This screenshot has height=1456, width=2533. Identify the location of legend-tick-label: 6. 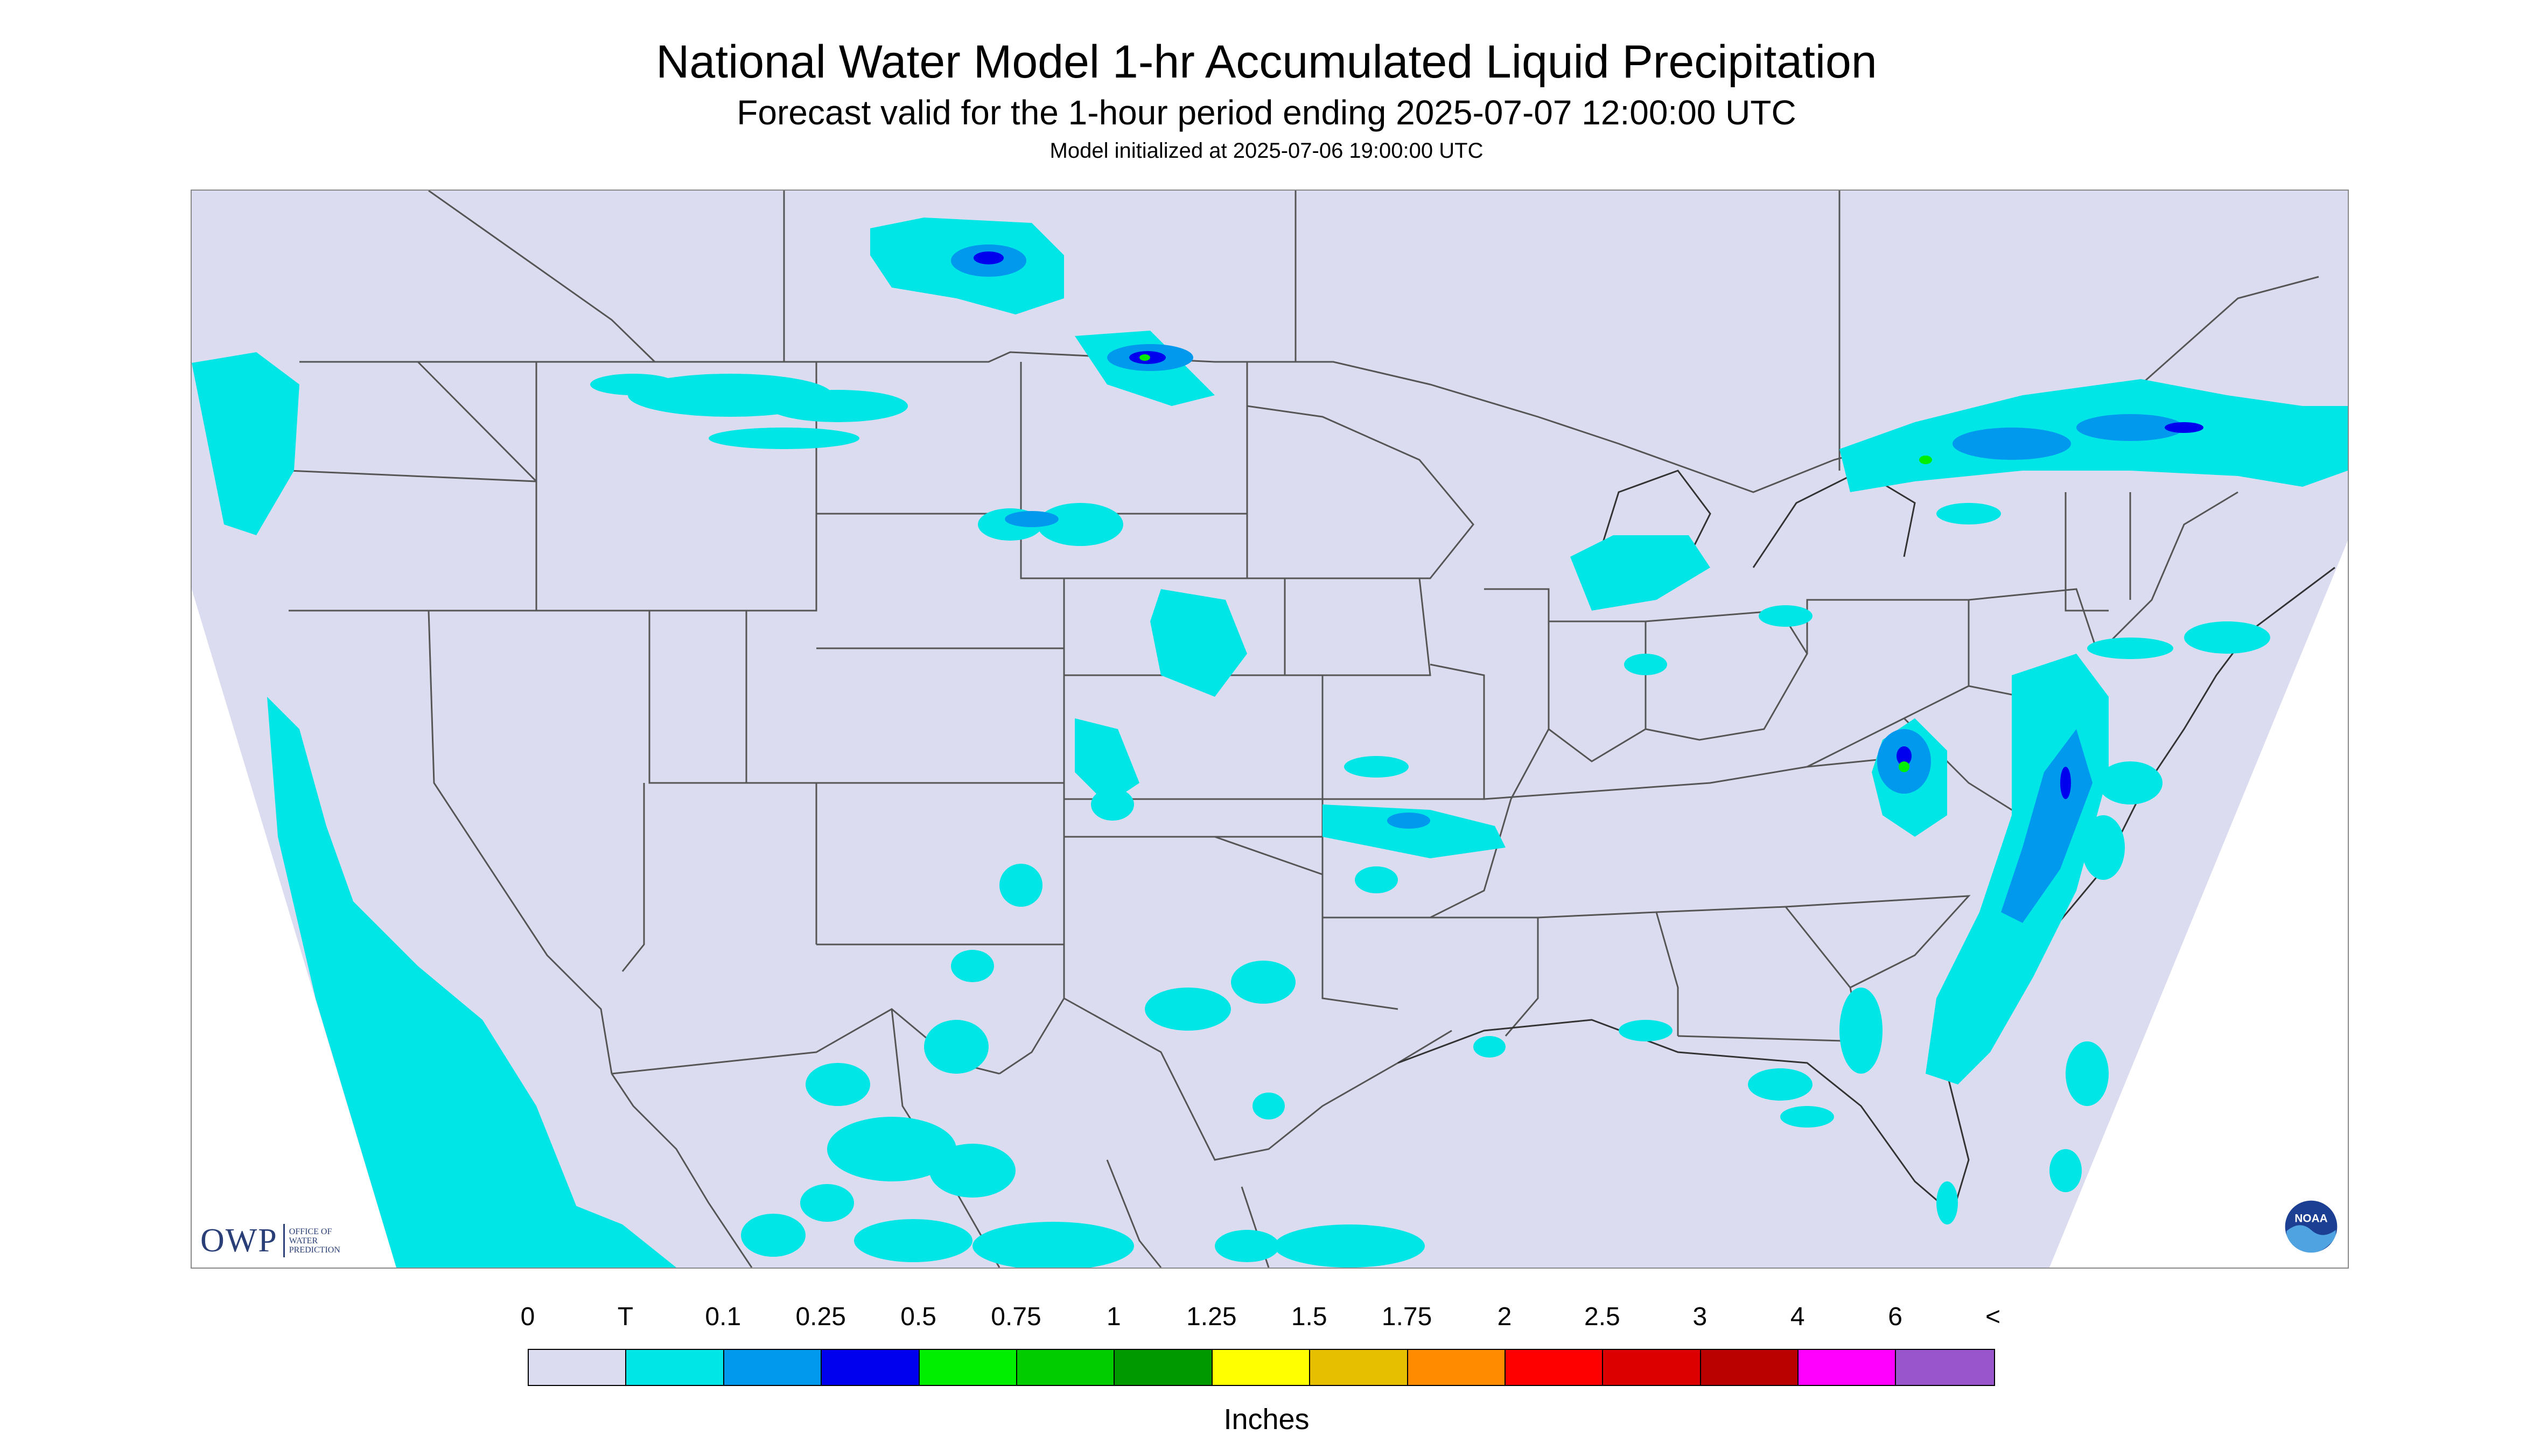
(1895, 1317).